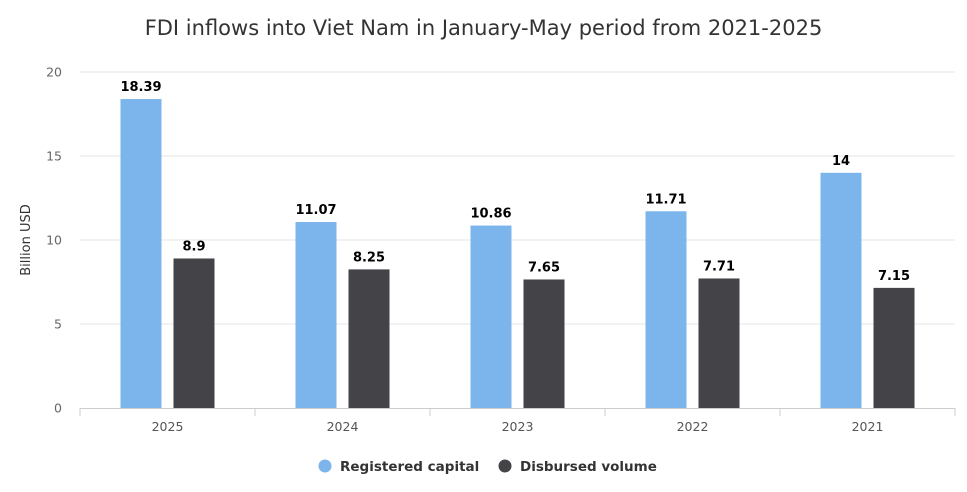 This screenshot has height=492, width=967. Describe the element at coordinates (665, 199) in the screenshot. I see `data-label: 11.71` at that location.